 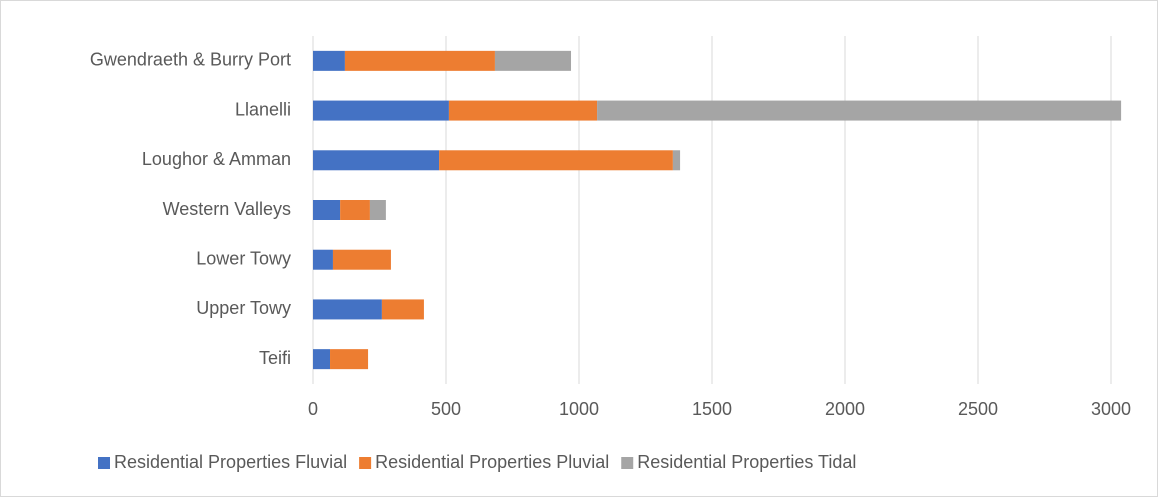 I want to click on x-tick-label: 2000, so click(x=845, y=409).